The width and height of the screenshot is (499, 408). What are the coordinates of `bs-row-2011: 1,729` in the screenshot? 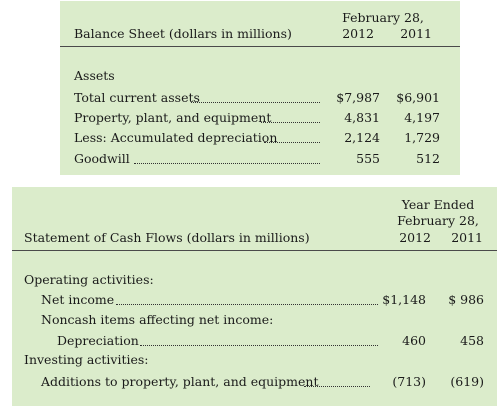 It's located at (422, 137).